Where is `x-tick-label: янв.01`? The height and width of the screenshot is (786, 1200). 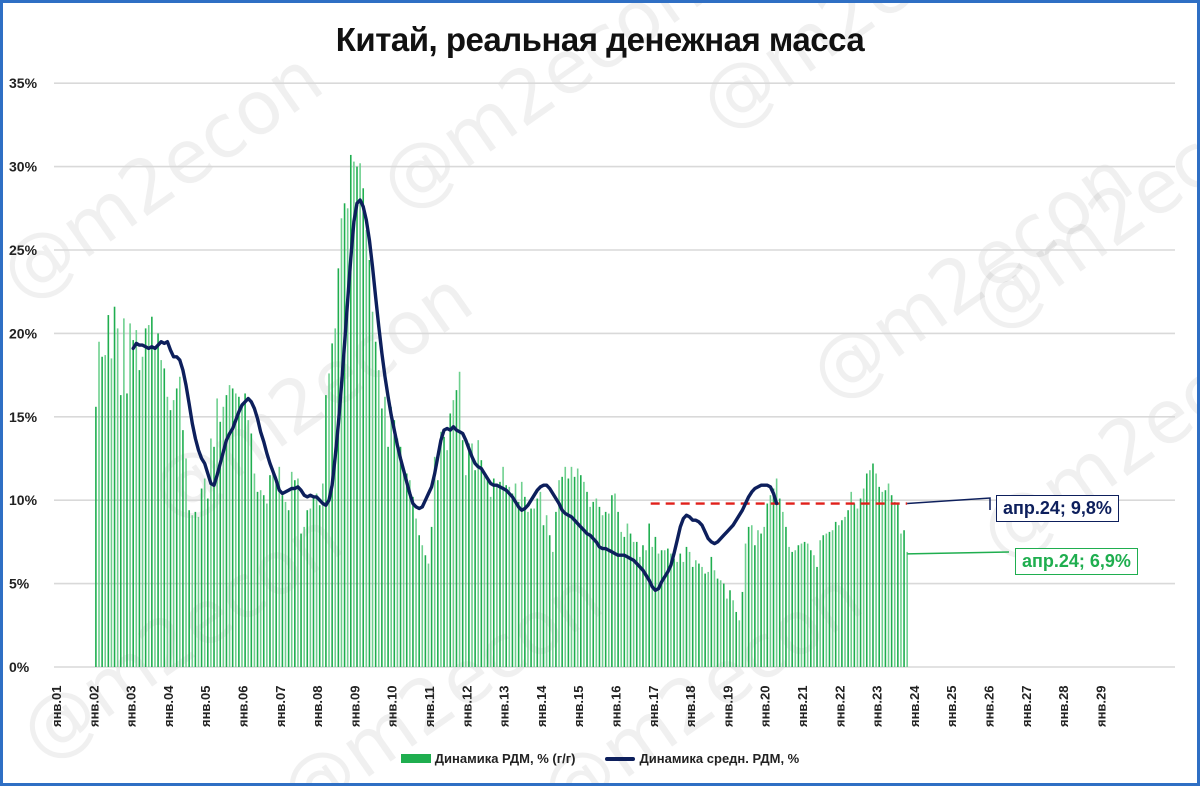
x-tick-label: янв.01 is located at coordinates (56, 706).